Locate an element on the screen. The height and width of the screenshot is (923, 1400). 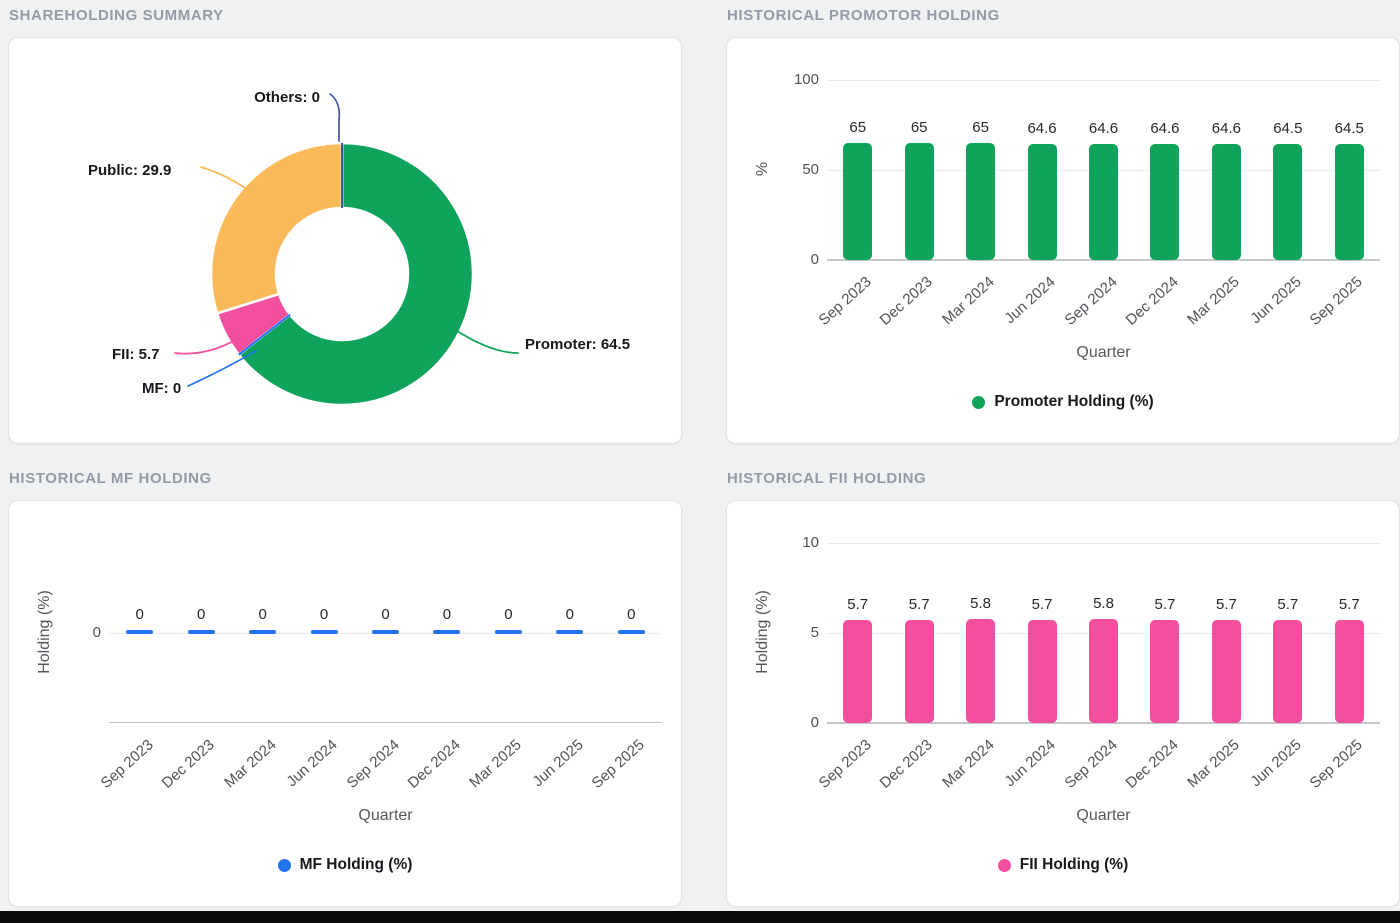
zero-bar-jun-2025 is located at coordinates (570, 632).